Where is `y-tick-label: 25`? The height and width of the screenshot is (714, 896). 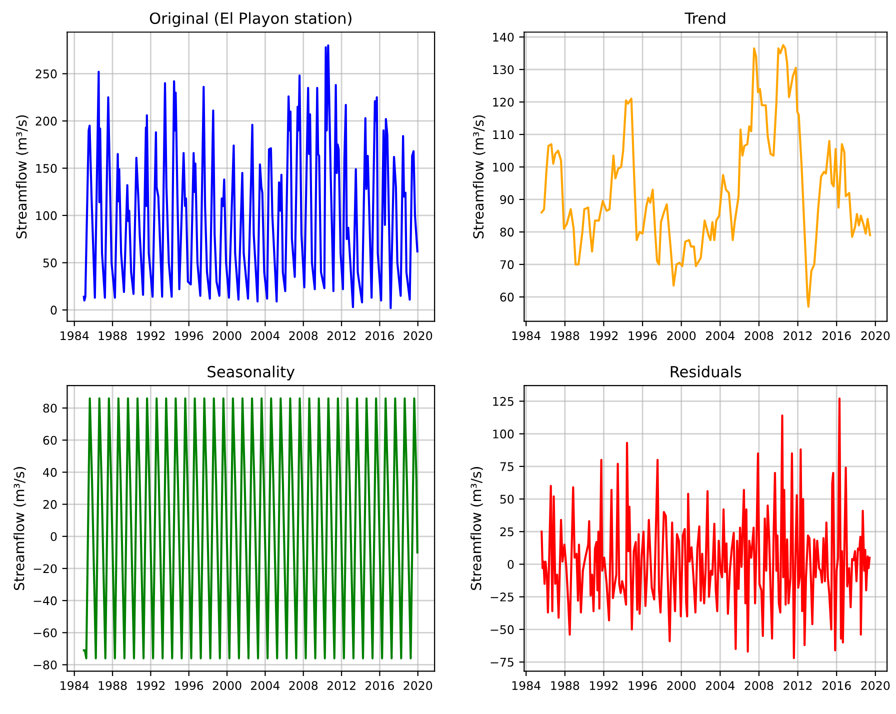
y-tick-label: 25 is located at coordinates (507, 531).